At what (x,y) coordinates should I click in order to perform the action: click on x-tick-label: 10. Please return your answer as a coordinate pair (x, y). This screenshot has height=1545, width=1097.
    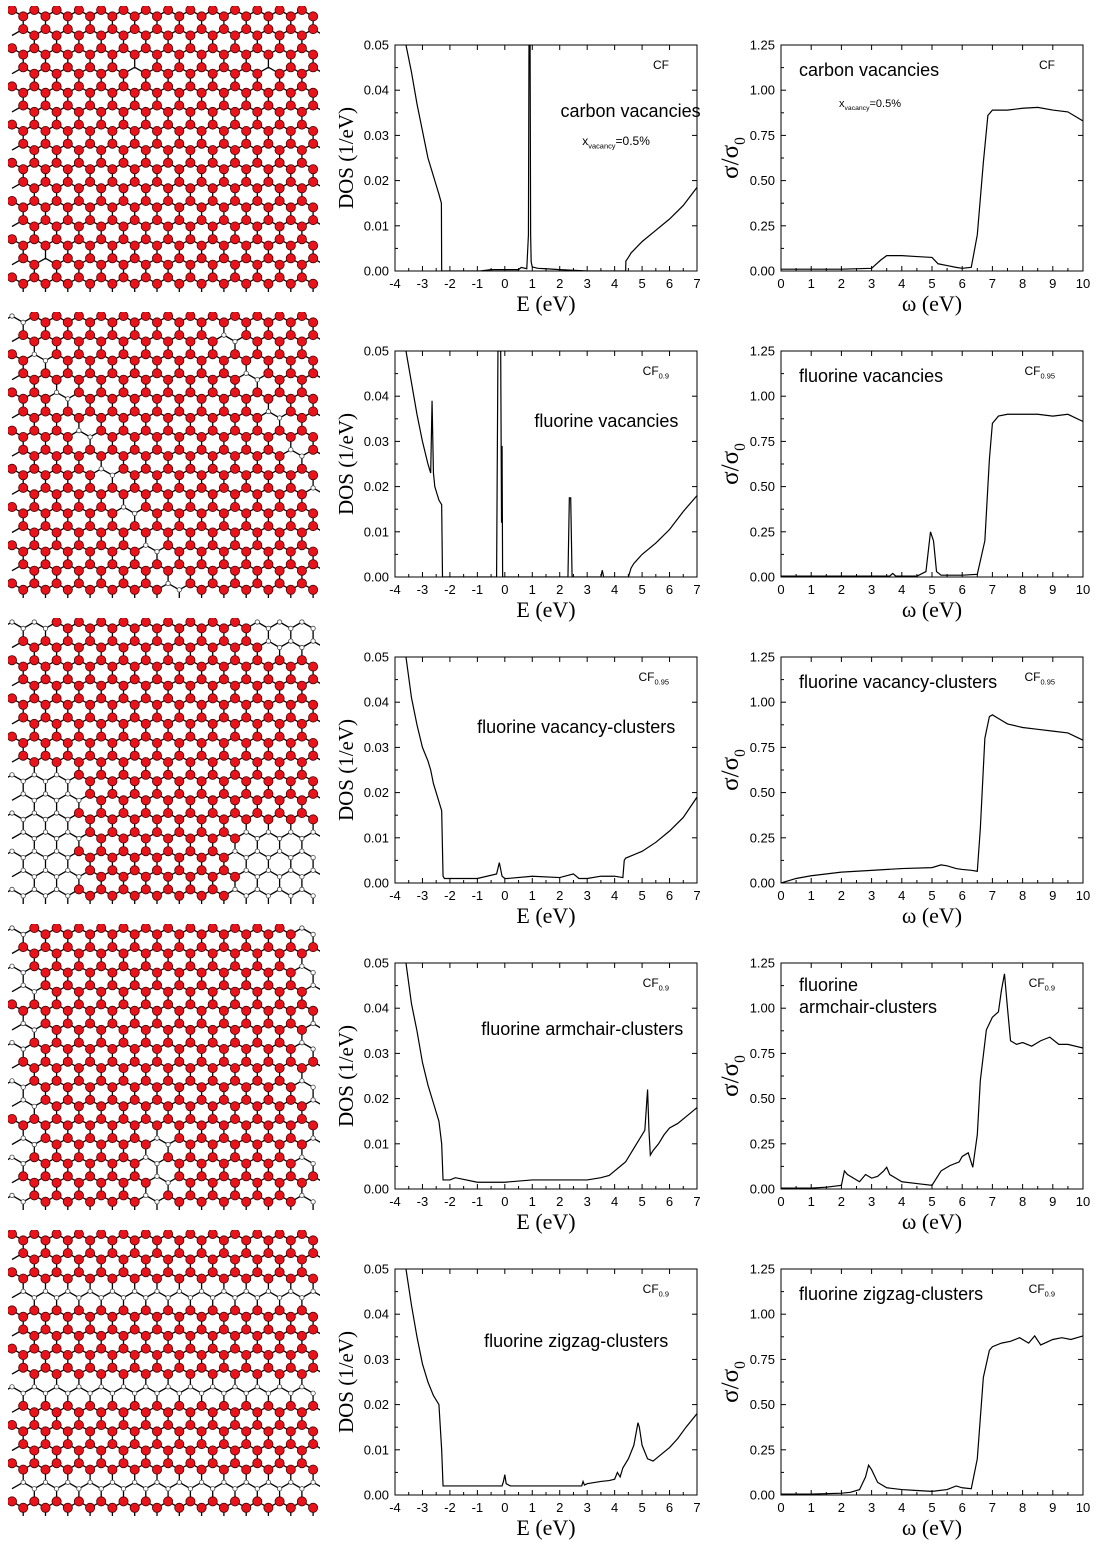
    Looking at the image, I should click on (1083, 283).